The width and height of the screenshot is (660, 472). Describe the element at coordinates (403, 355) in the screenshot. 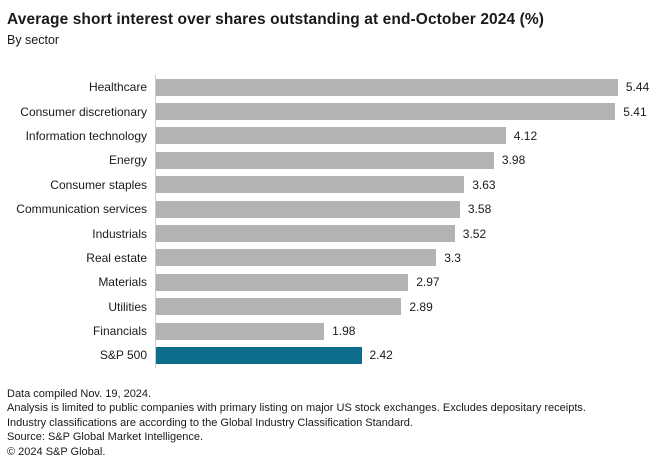

I see `bar-area: 2.42` at that location.